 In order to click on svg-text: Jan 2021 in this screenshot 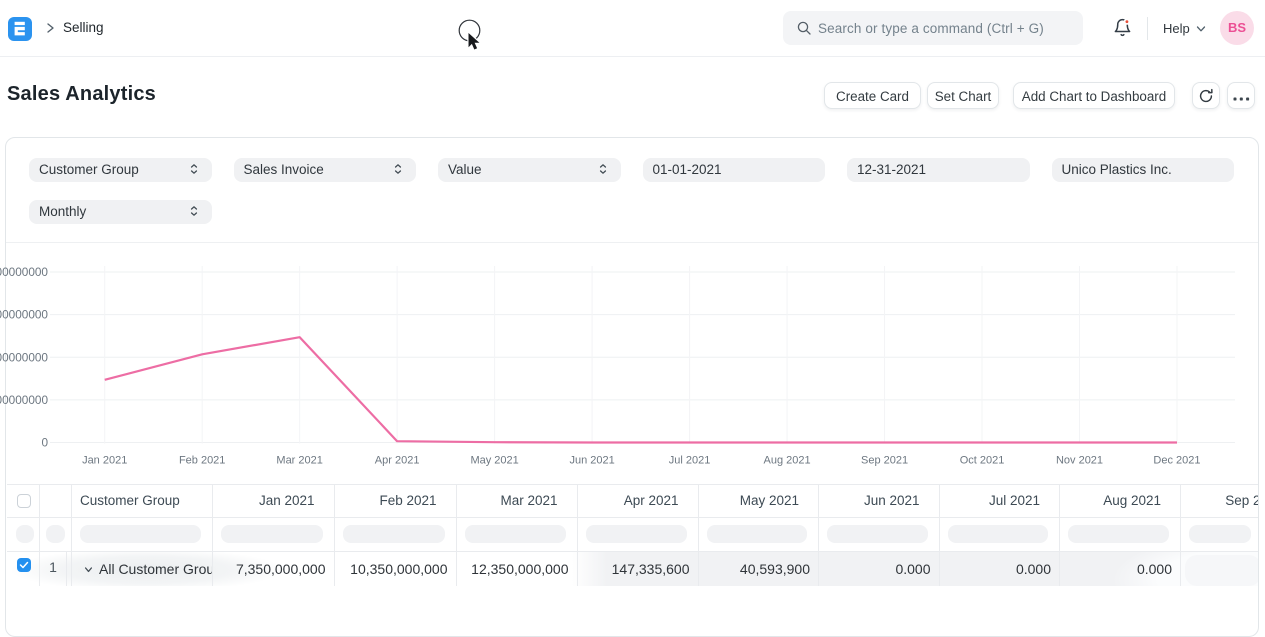, I will do `click(104, 461)`.